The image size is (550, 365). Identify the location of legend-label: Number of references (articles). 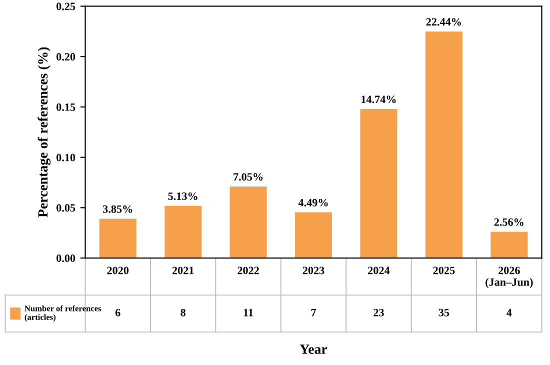
(63, 313).